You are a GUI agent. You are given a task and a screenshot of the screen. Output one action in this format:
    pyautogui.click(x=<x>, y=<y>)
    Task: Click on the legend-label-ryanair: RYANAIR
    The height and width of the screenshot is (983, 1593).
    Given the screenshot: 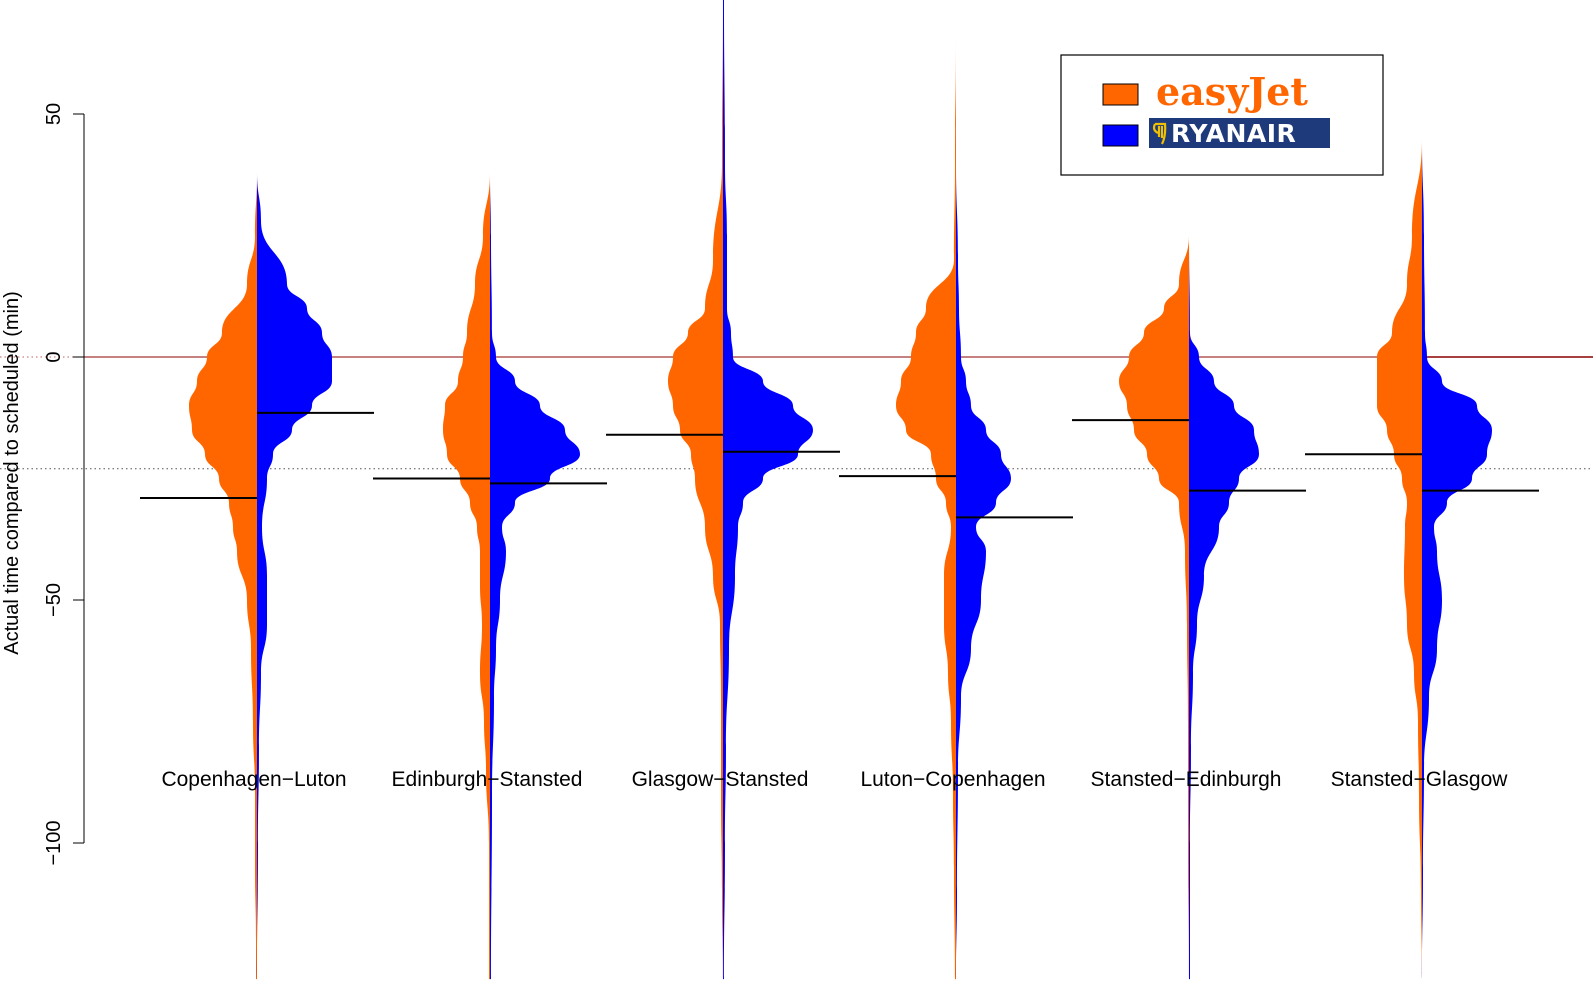 What is the action you would take?
    pyautogui.click(x=1233, y=133)
    